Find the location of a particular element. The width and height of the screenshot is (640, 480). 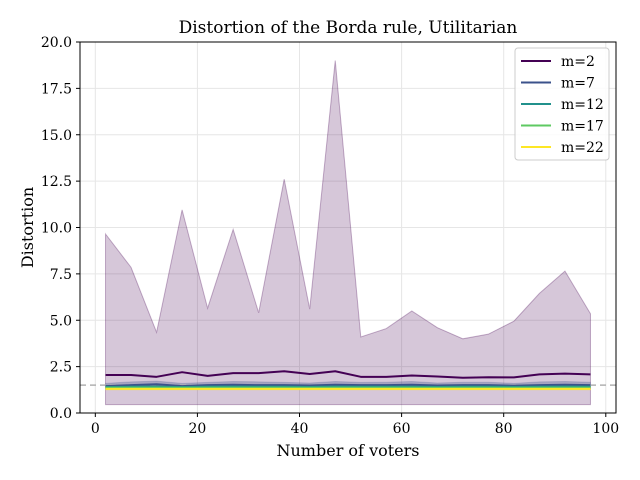

x-tick-label: 0 is located at coordinates (95, 429).